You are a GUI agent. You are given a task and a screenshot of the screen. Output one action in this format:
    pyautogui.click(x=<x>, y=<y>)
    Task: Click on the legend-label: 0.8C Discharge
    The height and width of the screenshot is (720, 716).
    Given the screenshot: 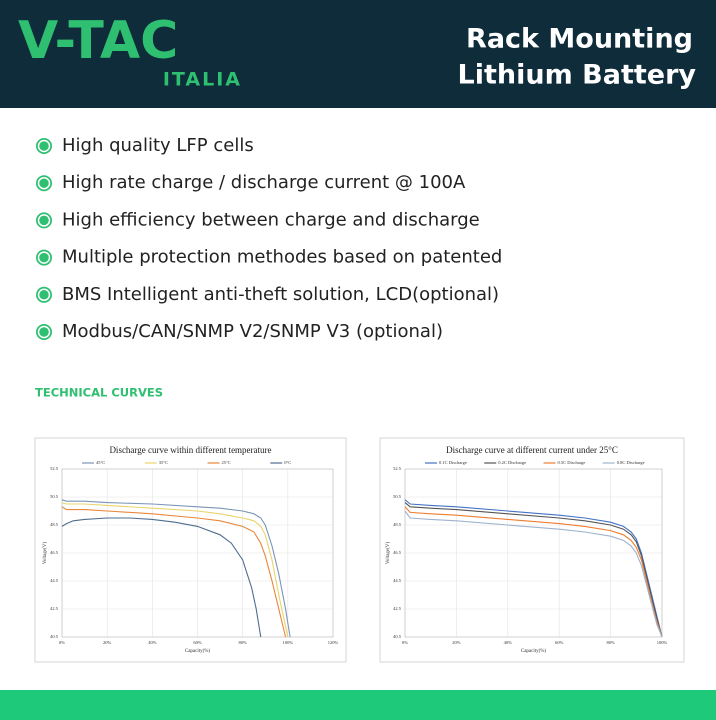 What is the action you would take?
    pyautogui.click(x=631, y=462)
    